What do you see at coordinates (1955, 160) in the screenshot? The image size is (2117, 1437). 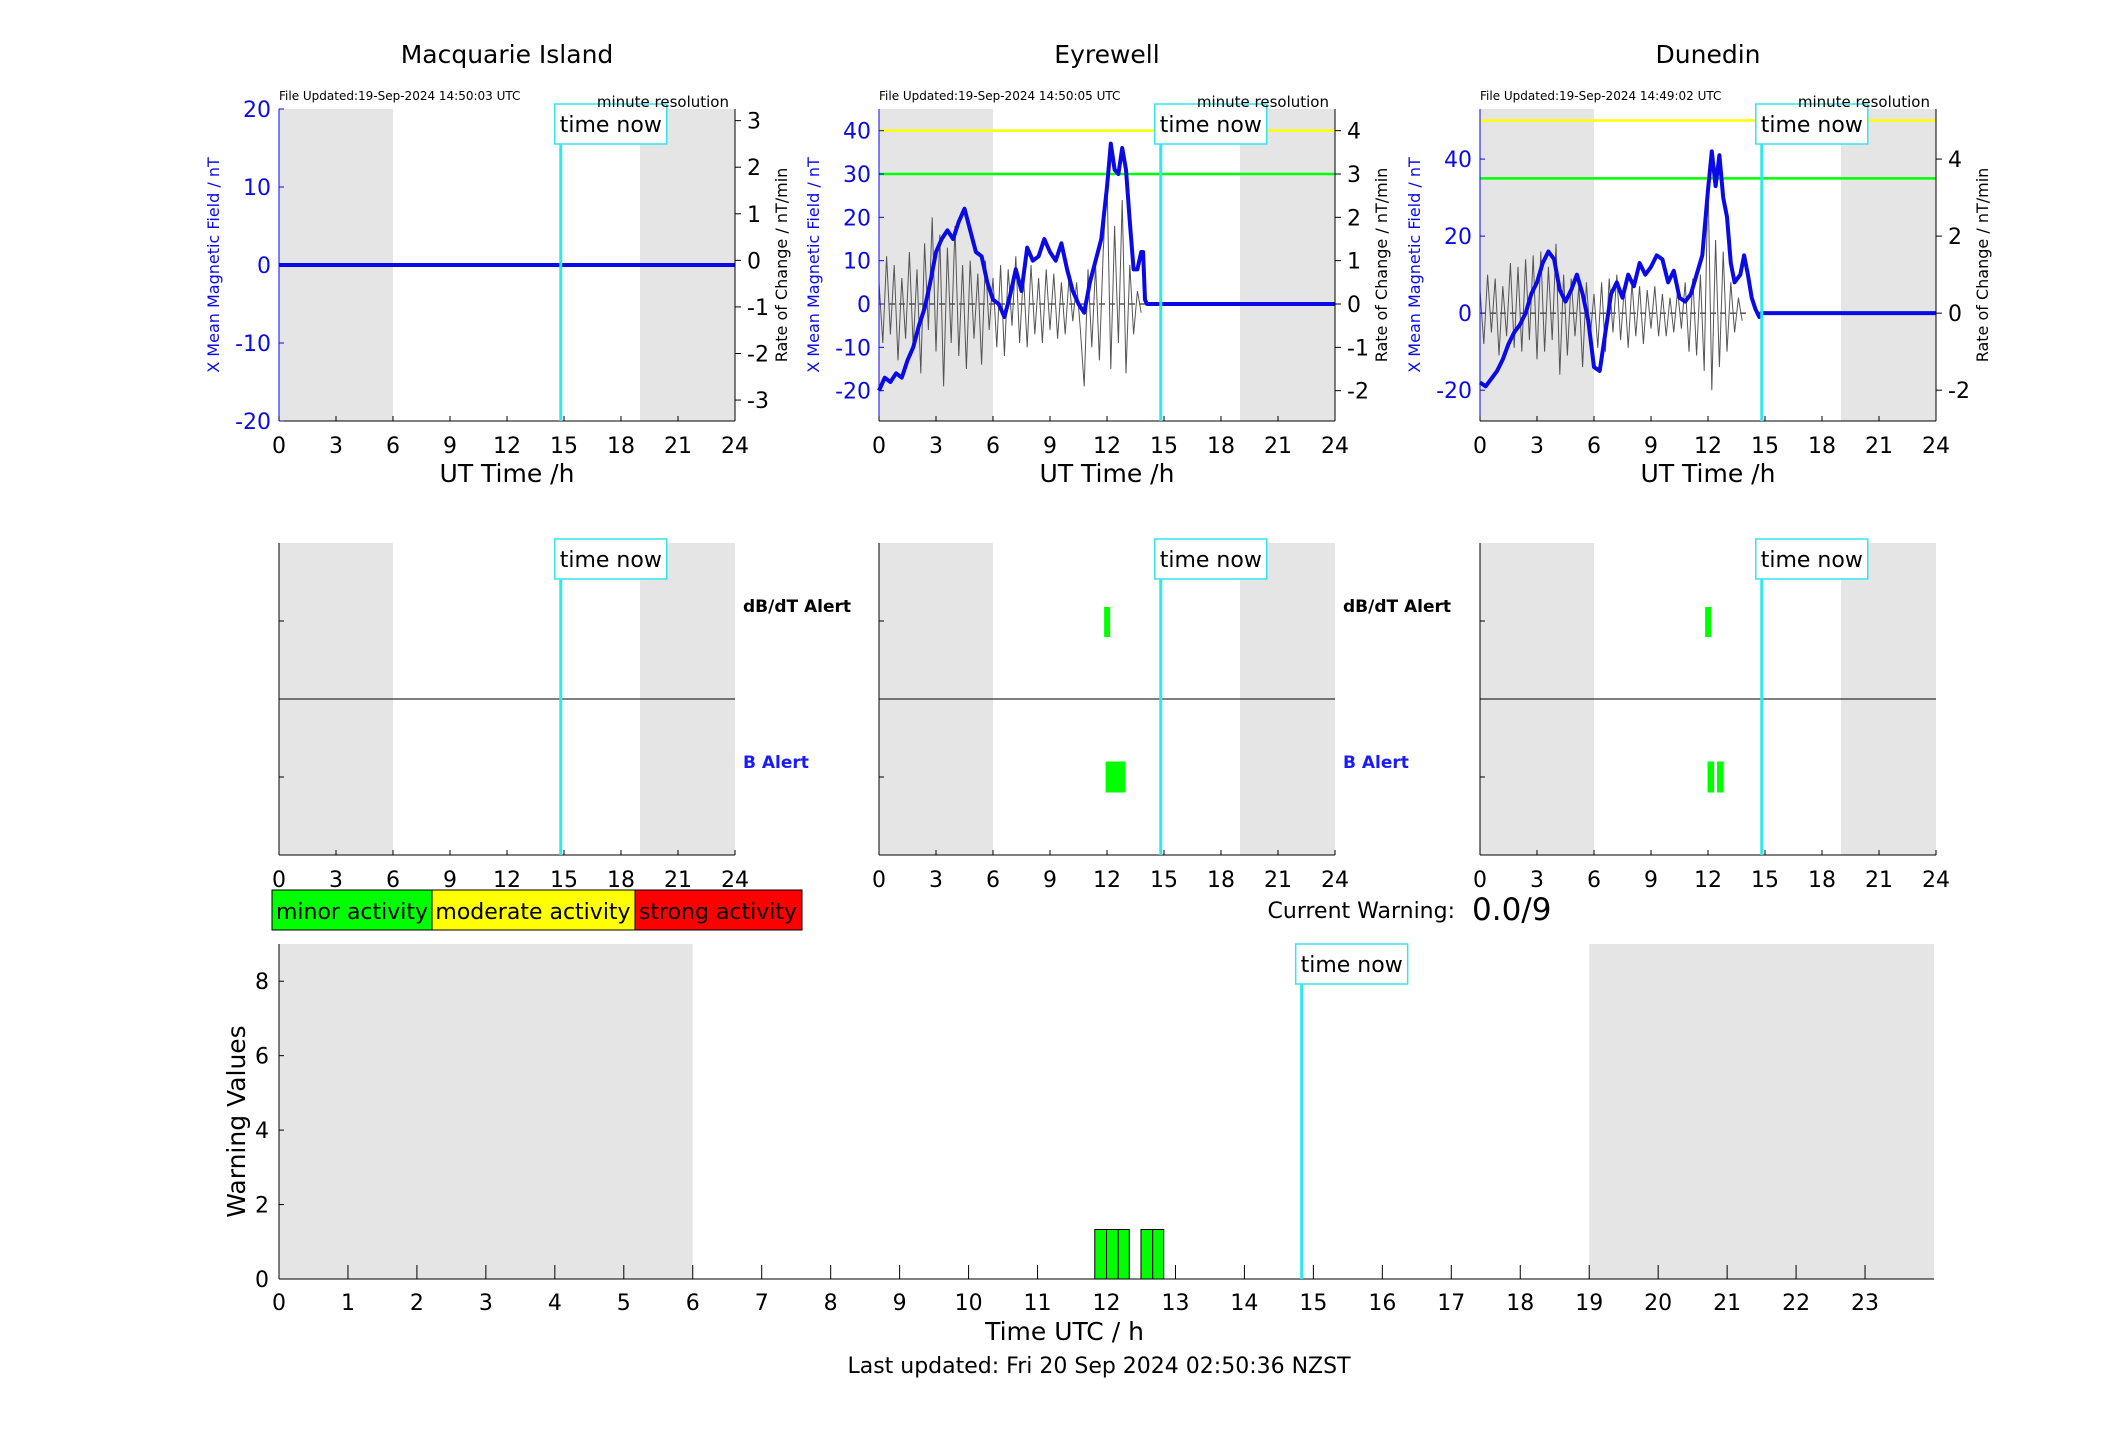 I see `rate-tick-label: 4` at bounding box center [1955, 160].